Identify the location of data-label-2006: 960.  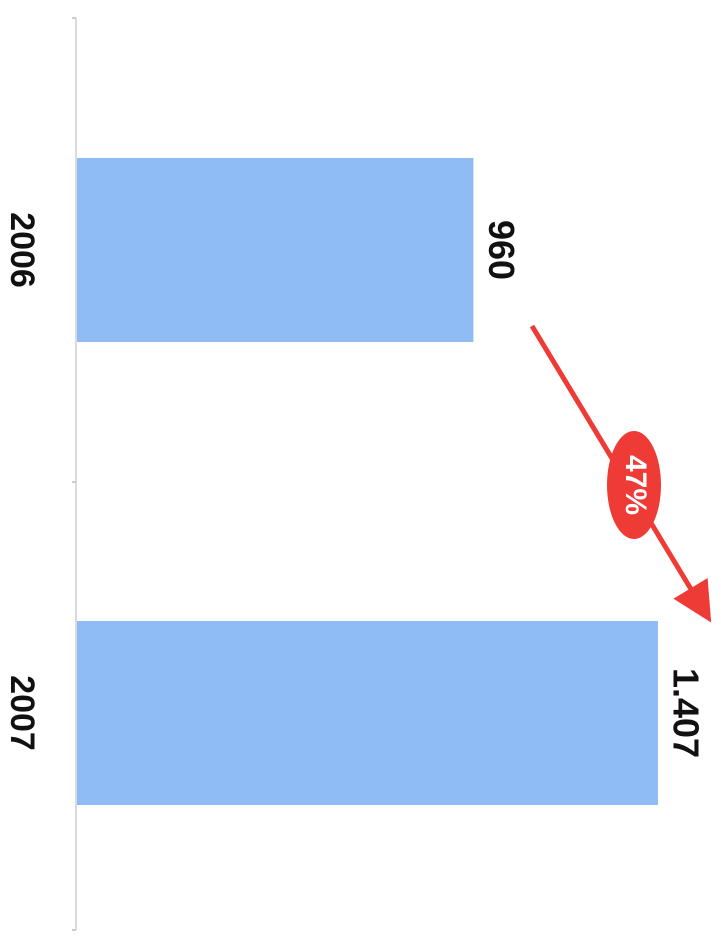
(501, 250).